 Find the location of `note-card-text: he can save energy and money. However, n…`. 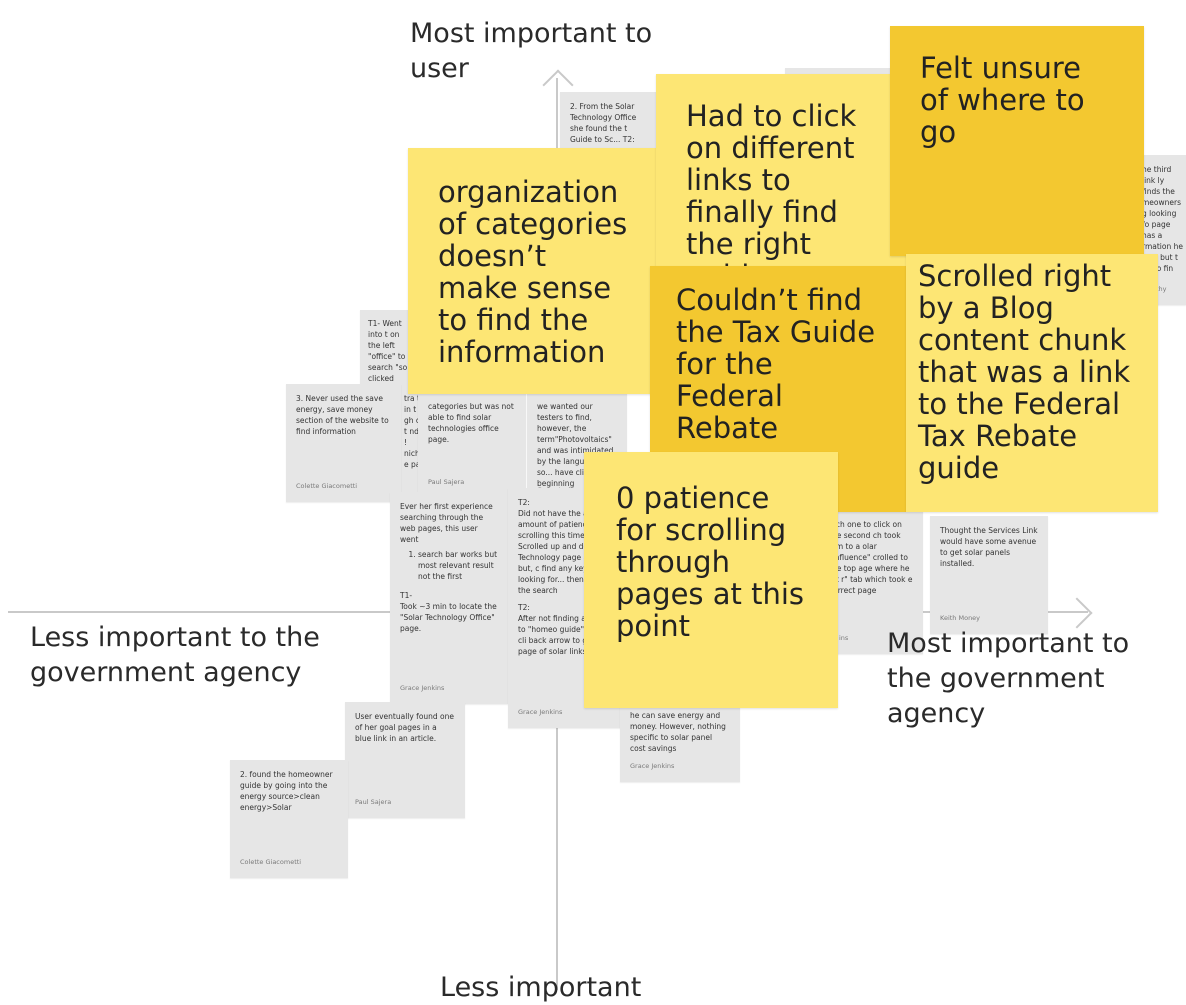

note-card-text: he can save energy and money. However, n… is located at coordinates (678, 732).